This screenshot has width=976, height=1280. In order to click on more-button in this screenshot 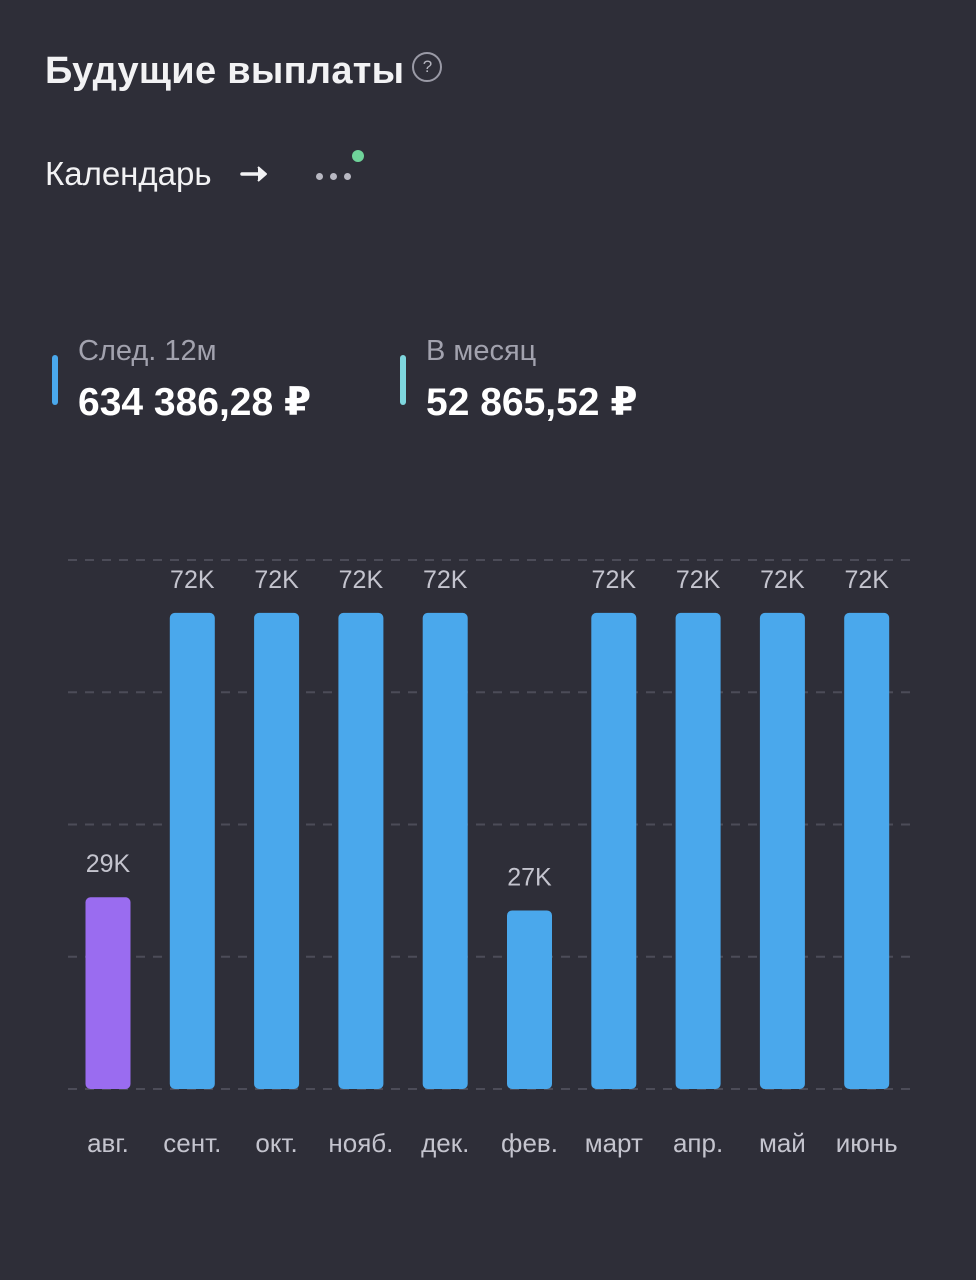, I will do `click(339, 169)`.